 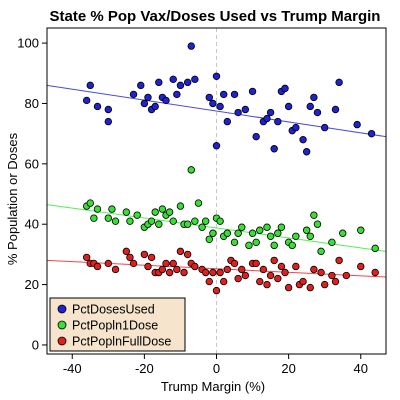 I want to click on y-tick-label: 60, so click(x=32, y=163).